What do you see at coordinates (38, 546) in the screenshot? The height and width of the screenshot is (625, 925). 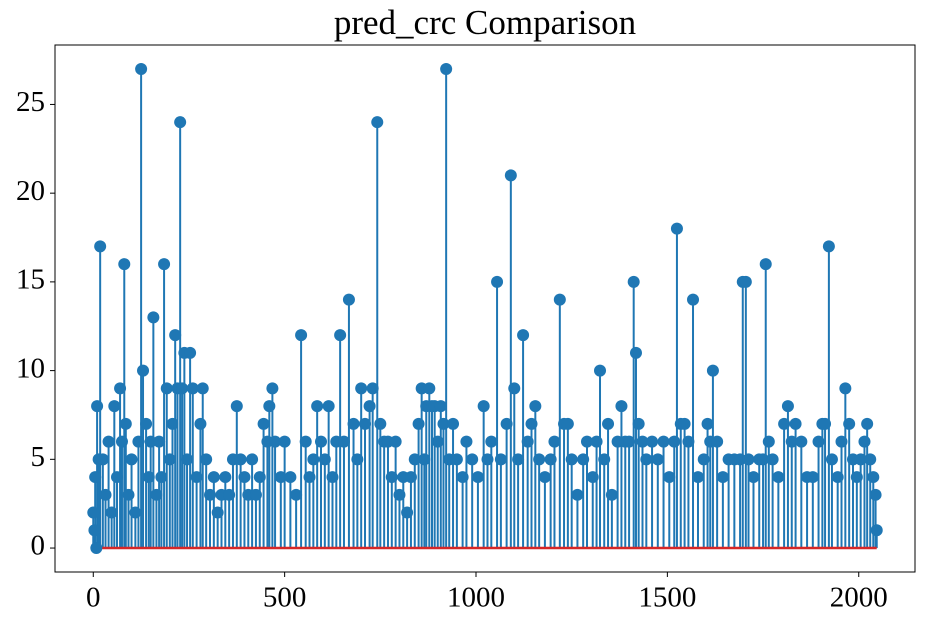 I see `y-tick-label: 0` at bounding box center [38, 546].